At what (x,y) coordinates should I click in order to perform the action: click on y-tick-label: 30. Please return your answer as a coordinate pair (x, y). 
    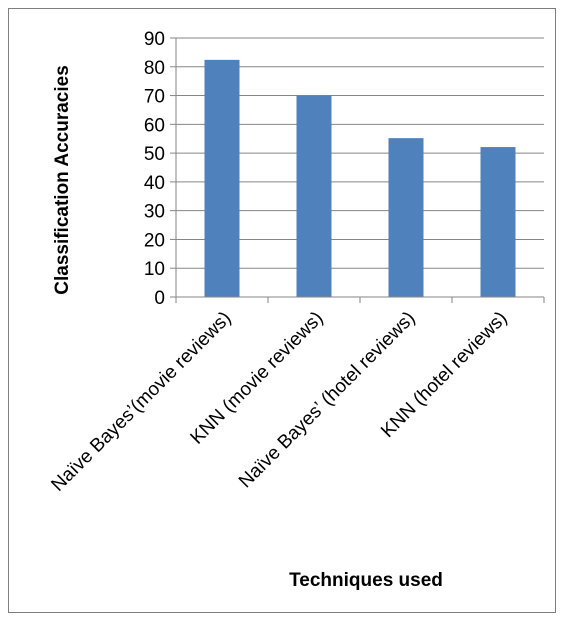
    Looking at the image, I should click on (154, 212).